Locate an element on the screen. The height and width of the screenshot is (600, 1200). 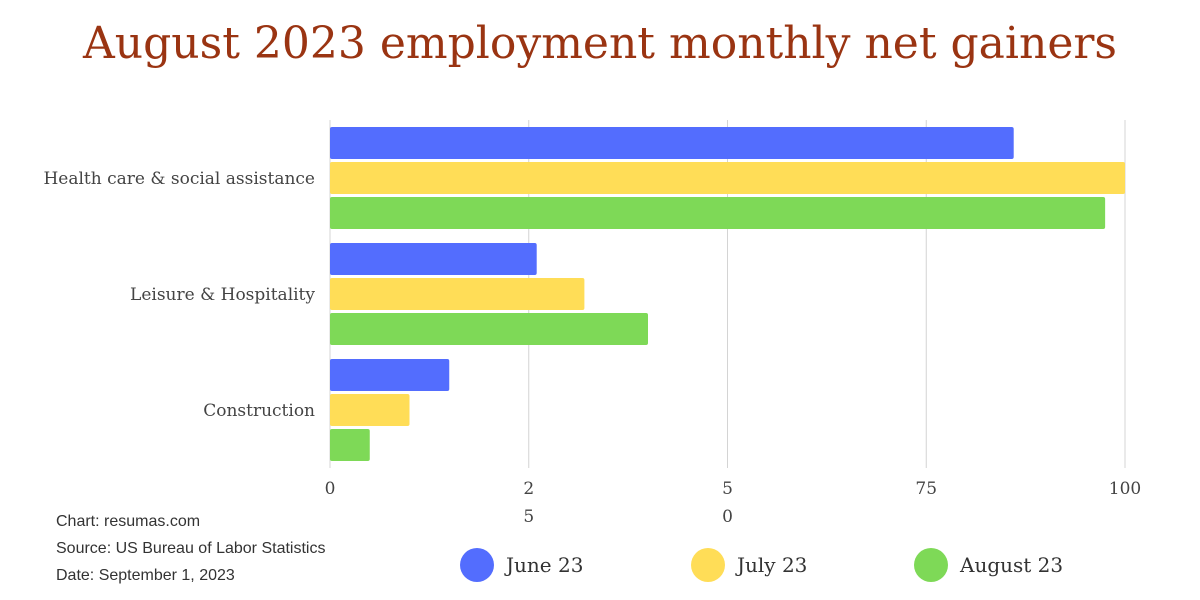
legend-swatch-june is located at coordinates (477, 565).